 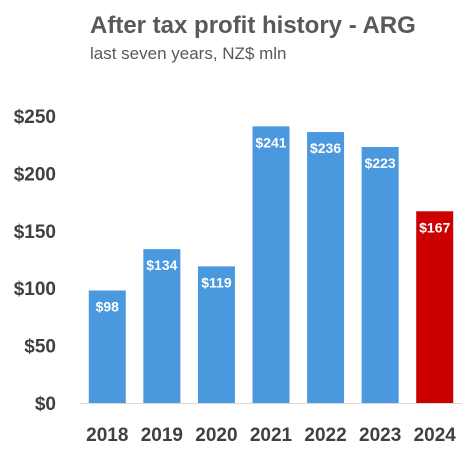 I want to click on bar-2020, so click(x=216, y=334).